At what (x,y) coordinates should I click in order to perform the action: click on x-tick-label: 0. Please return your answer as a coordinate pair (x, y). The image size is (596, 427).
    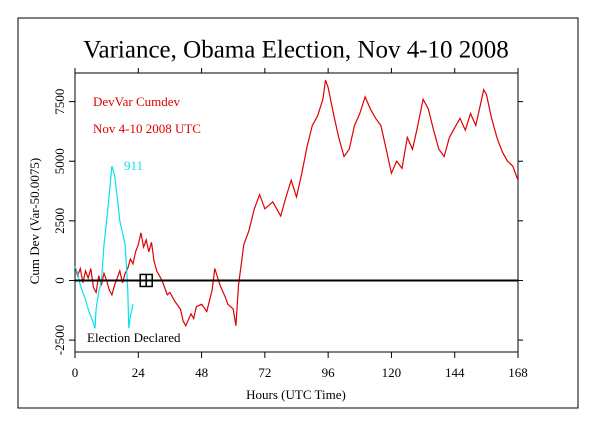
    Looking at the image, I should click on (75, 372).